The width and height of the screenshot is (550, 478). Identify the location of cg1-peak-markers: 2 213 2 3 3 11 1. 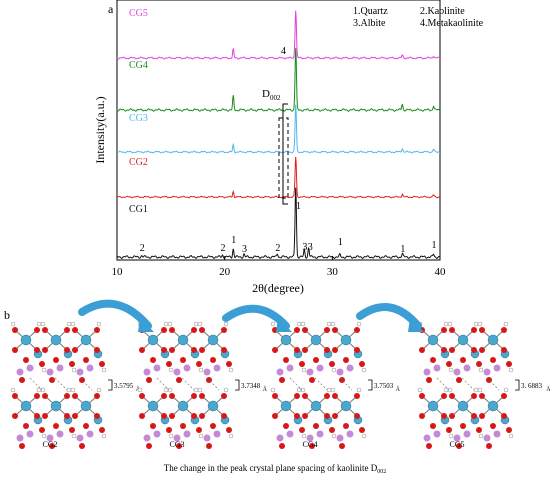
(288, 245).